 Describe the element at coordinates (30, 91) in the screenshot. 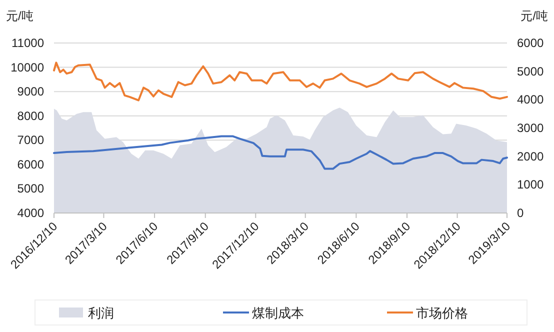

I see `y-tick-label: 9000` at that location.